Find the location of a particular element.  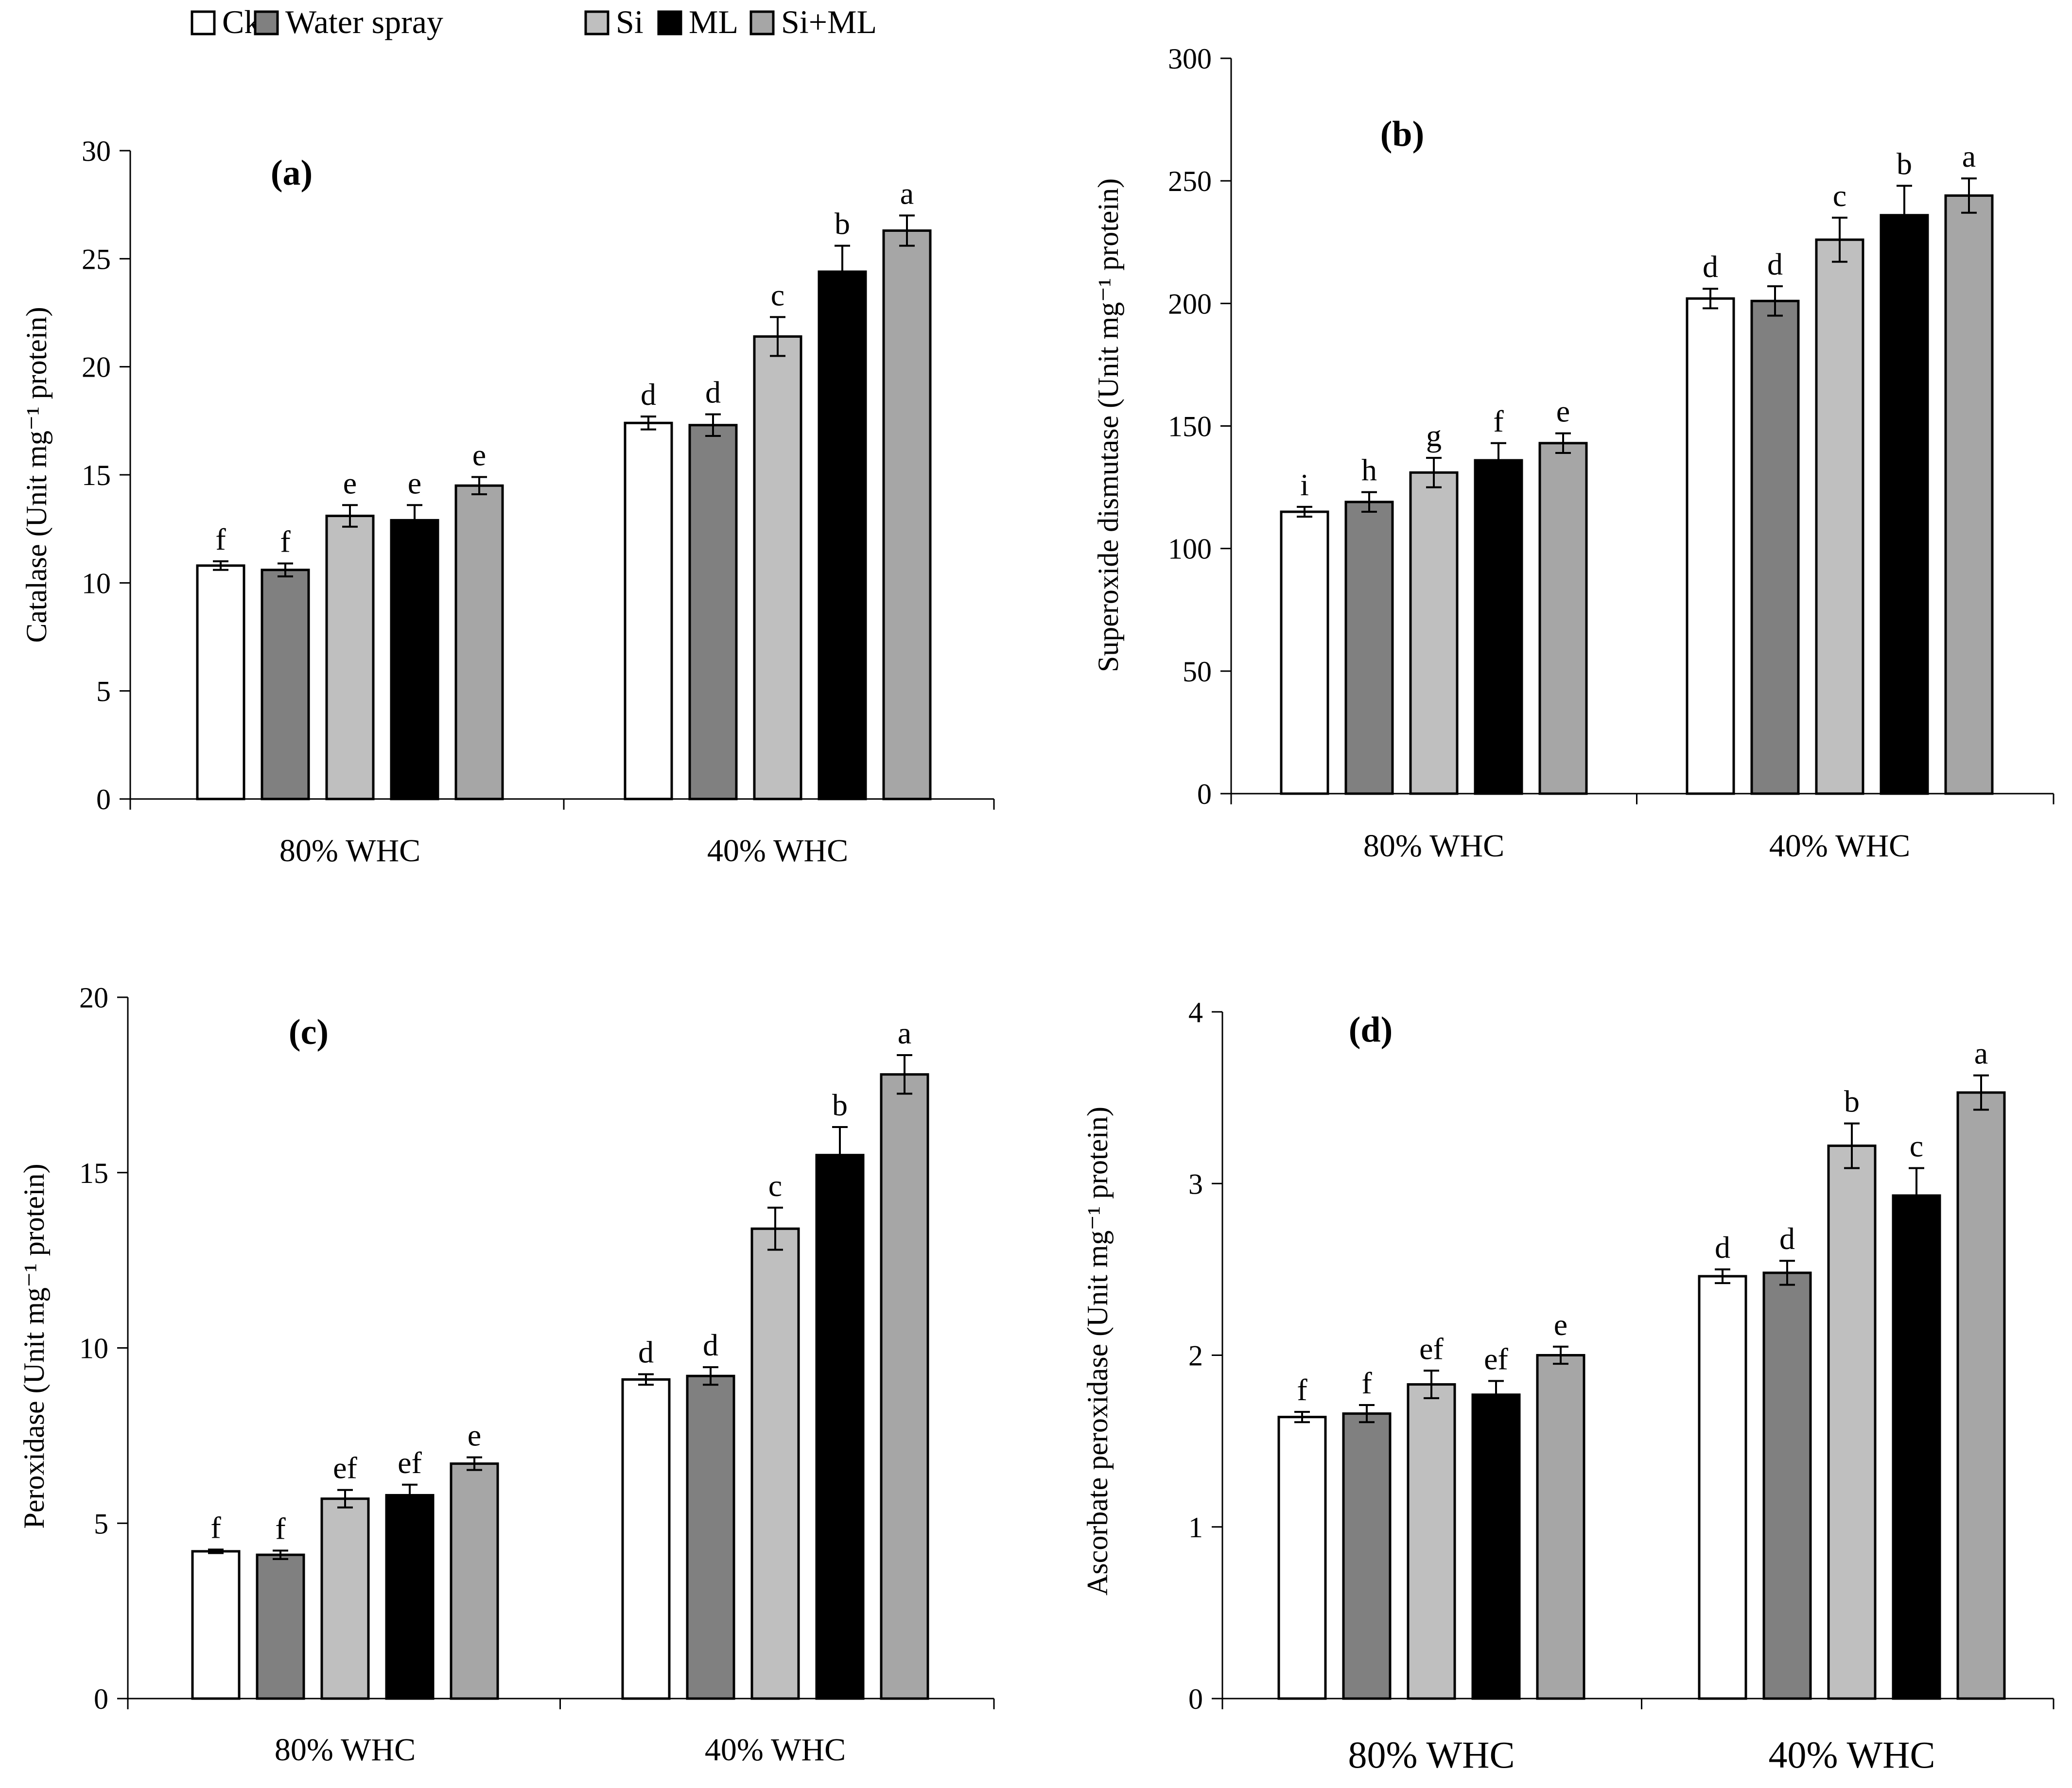

legend-swatch-si is located at coordinates (597, 23).